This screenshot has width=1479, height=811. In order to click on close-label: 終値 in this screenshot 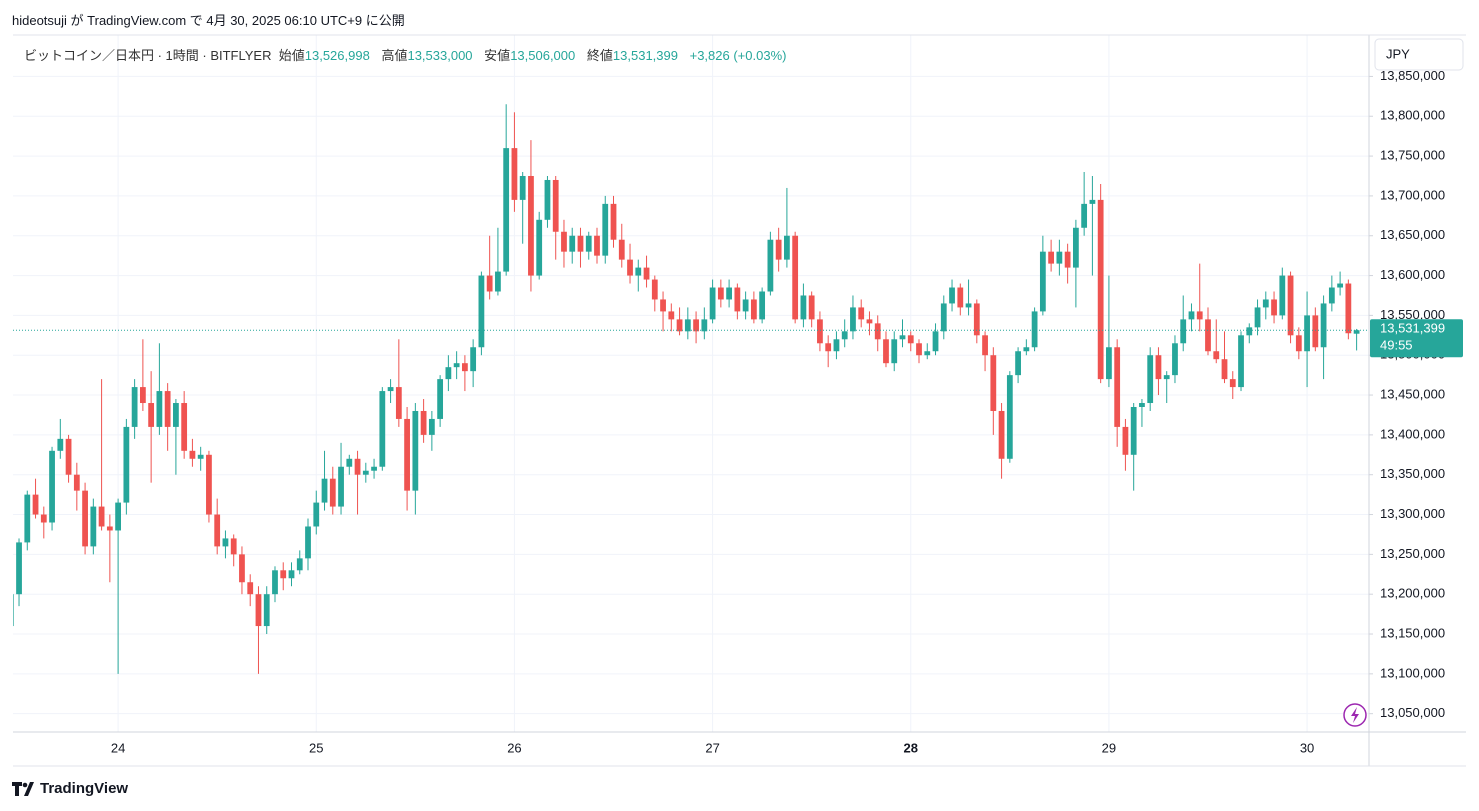, I will do `click(599, 55)`.